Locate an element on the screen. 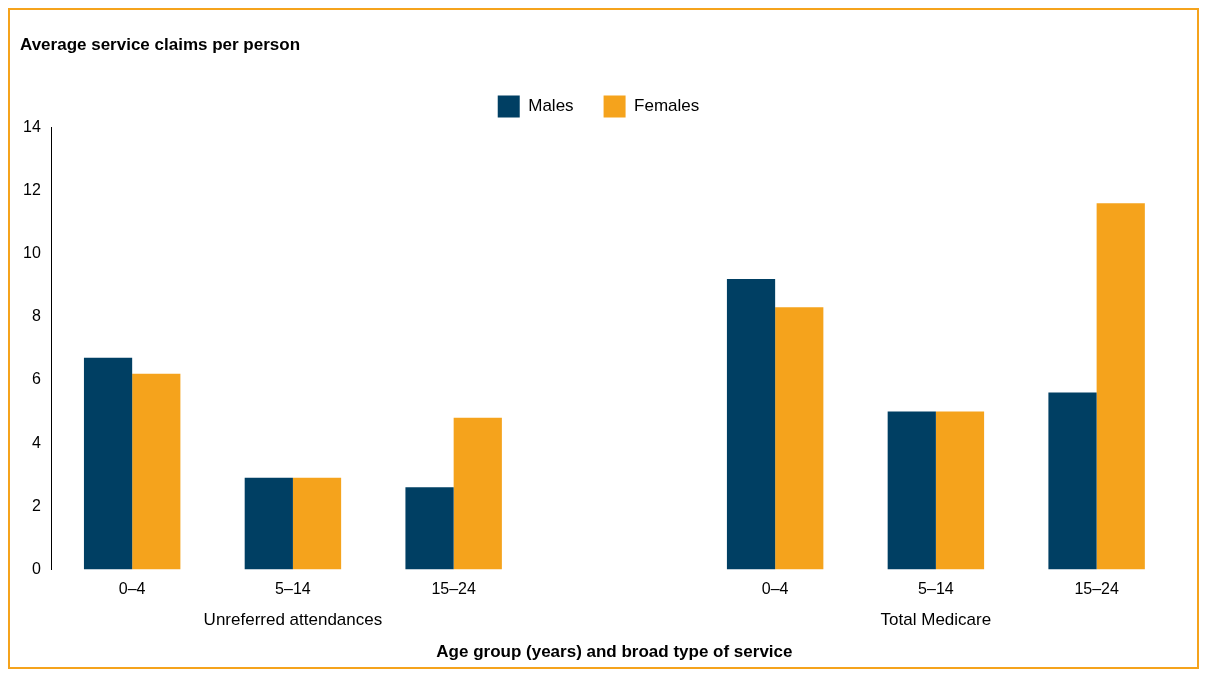 The width and height of the screenshot is (1215, 683). y-tick-label: 8 is located at coordinates (36, 316).